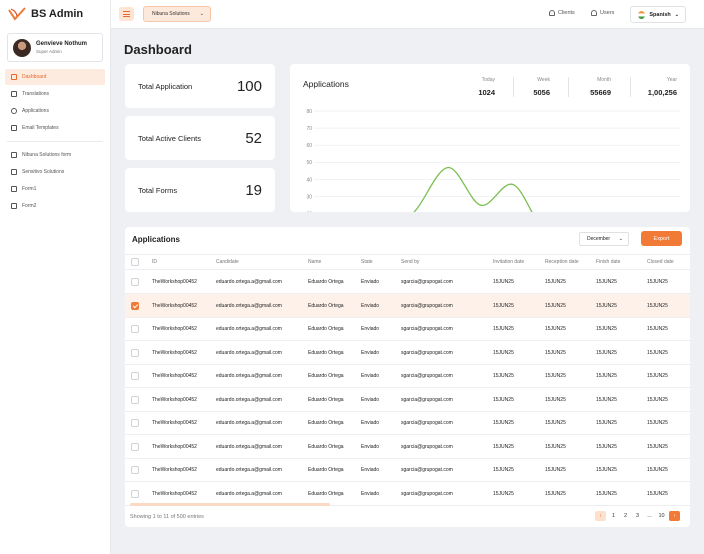 This screenshot has height=554, width=704. What do you see at coordinates (253, 138) in the screenshot?
I see `kpi-value: 52` at bounding box center [253, 138].